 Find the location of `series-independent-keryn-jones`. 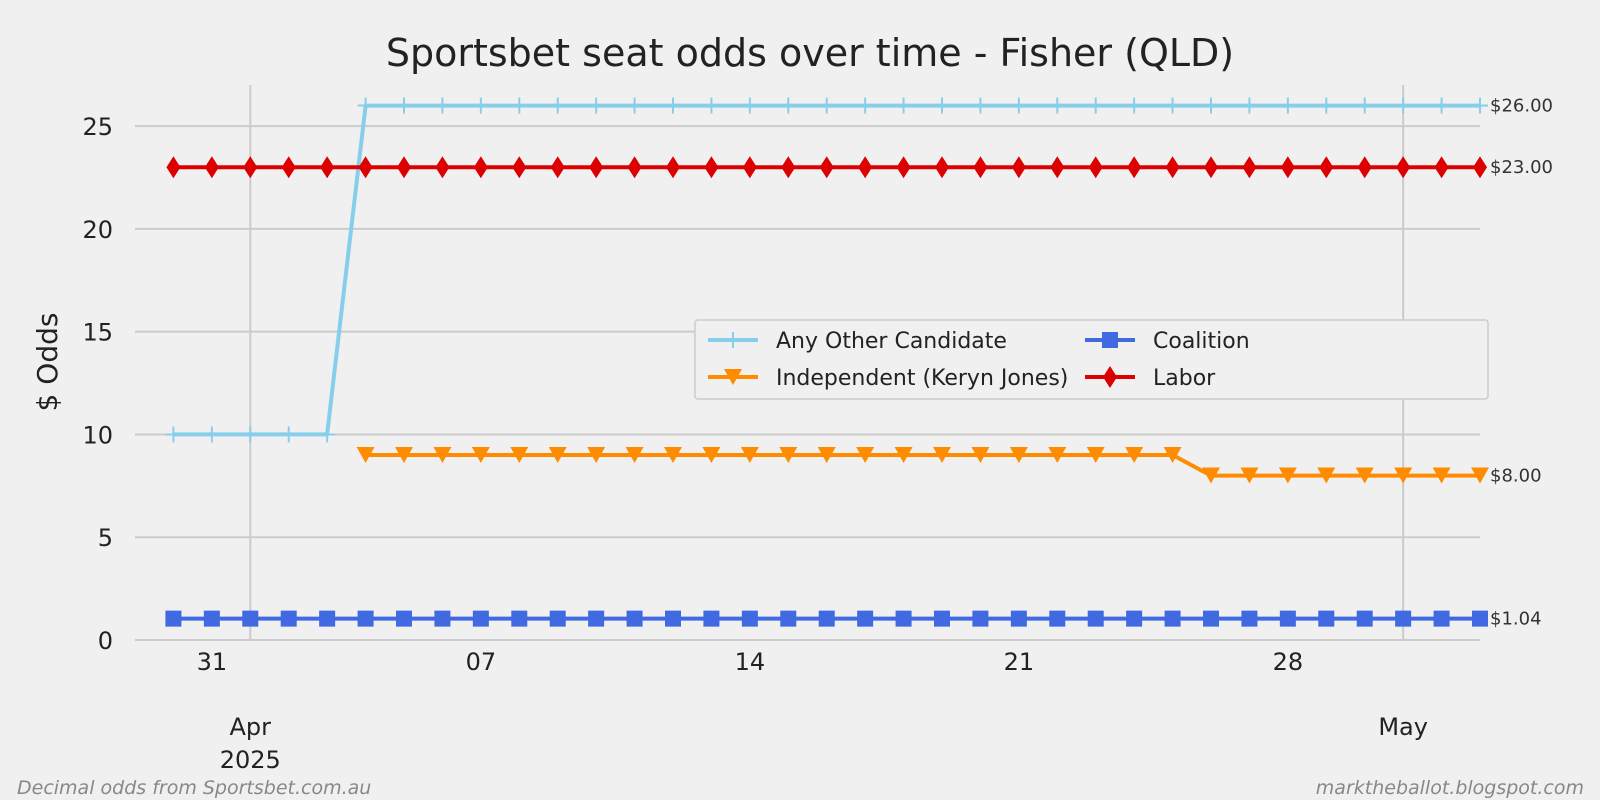

series-independent-keryn-jones is located at coordinates (922, 465).